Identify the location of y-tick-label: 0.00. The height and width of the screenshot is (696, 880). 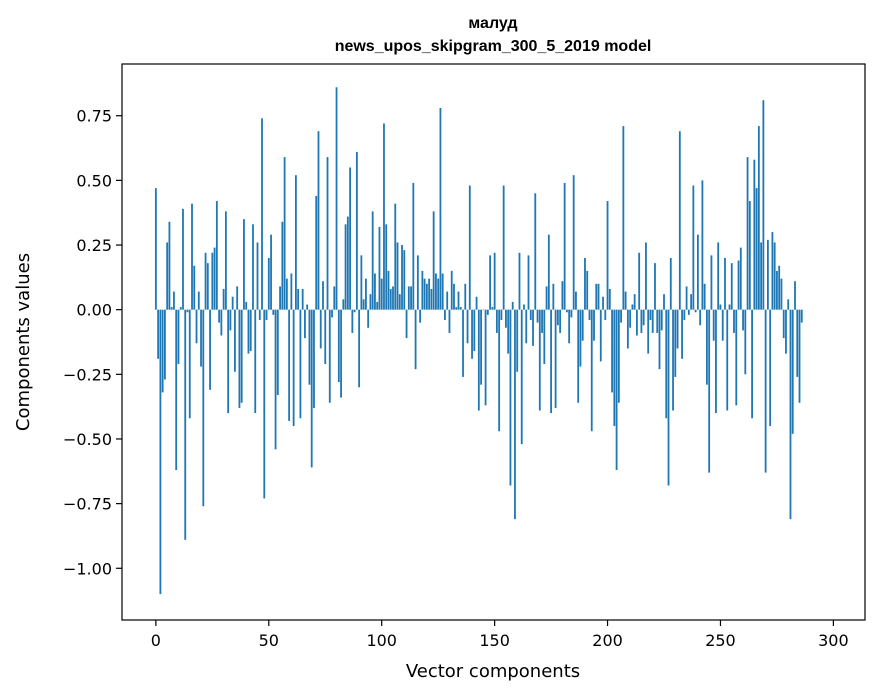
(94, 310).